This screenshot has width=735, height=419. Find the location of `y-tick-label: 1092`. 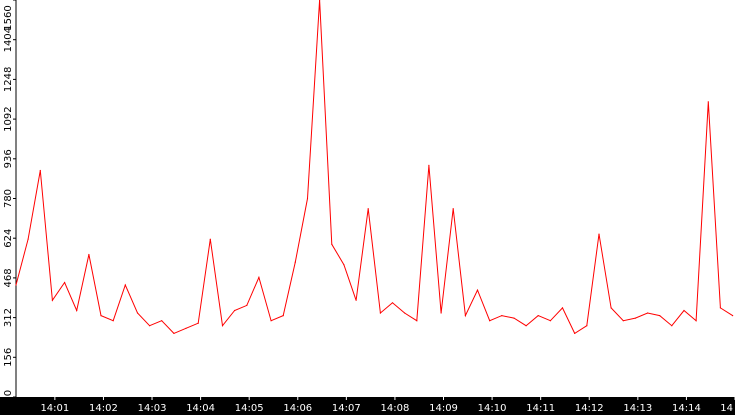

y-tick-label: 1092 is located at coordinates (8, 118).